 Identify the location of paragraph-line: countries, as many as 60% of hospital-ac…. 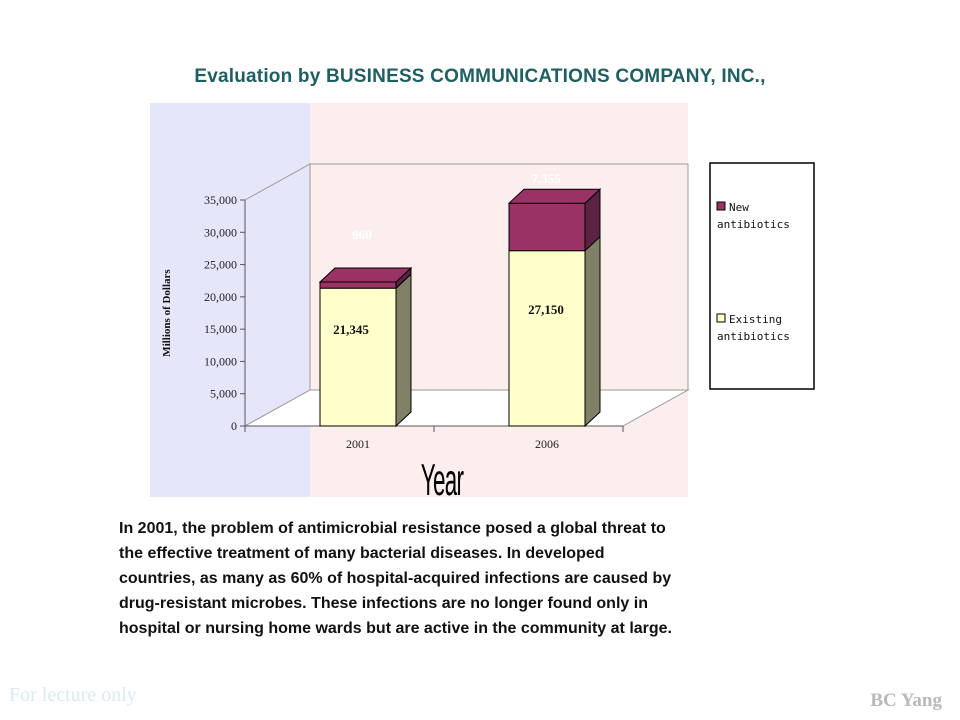
(395, 578).